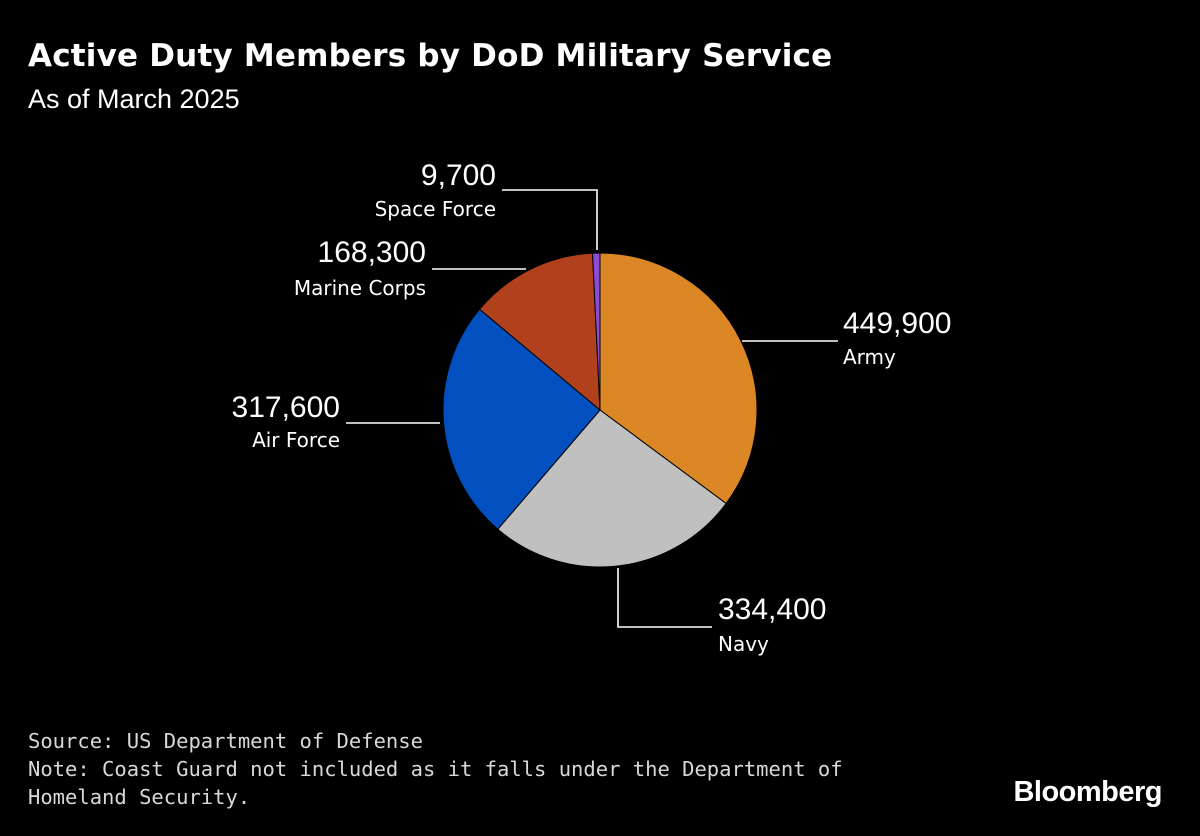 This screenshot has height=836, width=1200. What do you see at coordinates (372, 252) in the screenshot?
I see `value-label-marine-corps: 168,300` at bounding box center [372, 252].